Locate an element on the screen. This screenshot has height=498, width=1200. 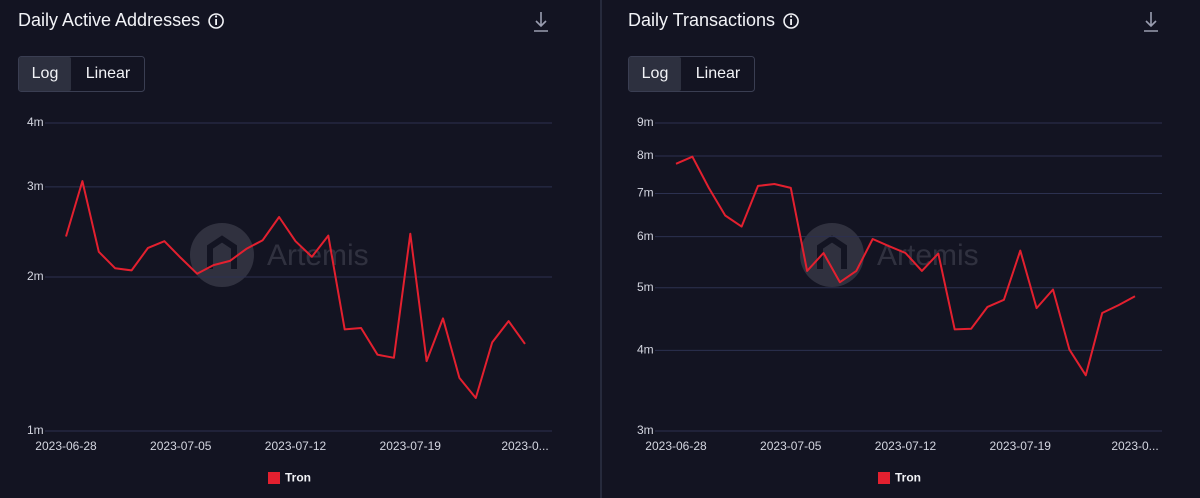
y-tick-label: 7m is located at coordinates (645, 193).